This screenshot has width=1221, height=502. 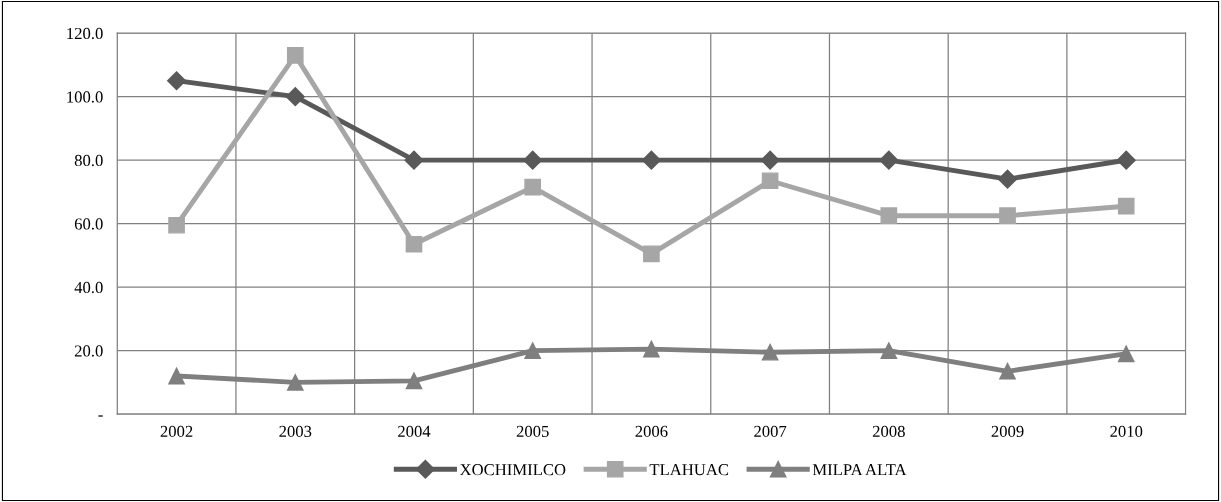 What do you see at coordinates (859, 470) in the screenshot?
I see `legend-label: MILPA ALTA` at bounding box center [859, 470].